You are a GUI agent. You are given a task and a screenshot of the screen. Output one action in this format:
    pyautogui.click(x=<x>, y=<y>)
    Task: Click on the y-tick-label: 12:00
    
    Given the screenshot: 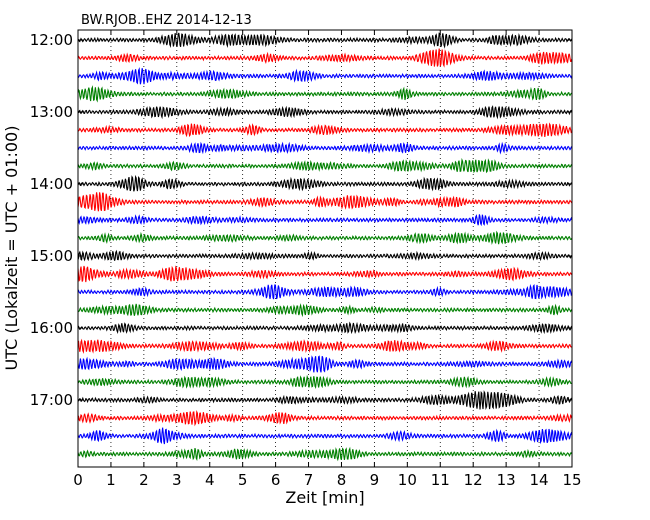 What is the action you would take?
    pyautogui.click(x=51, y=40)
    